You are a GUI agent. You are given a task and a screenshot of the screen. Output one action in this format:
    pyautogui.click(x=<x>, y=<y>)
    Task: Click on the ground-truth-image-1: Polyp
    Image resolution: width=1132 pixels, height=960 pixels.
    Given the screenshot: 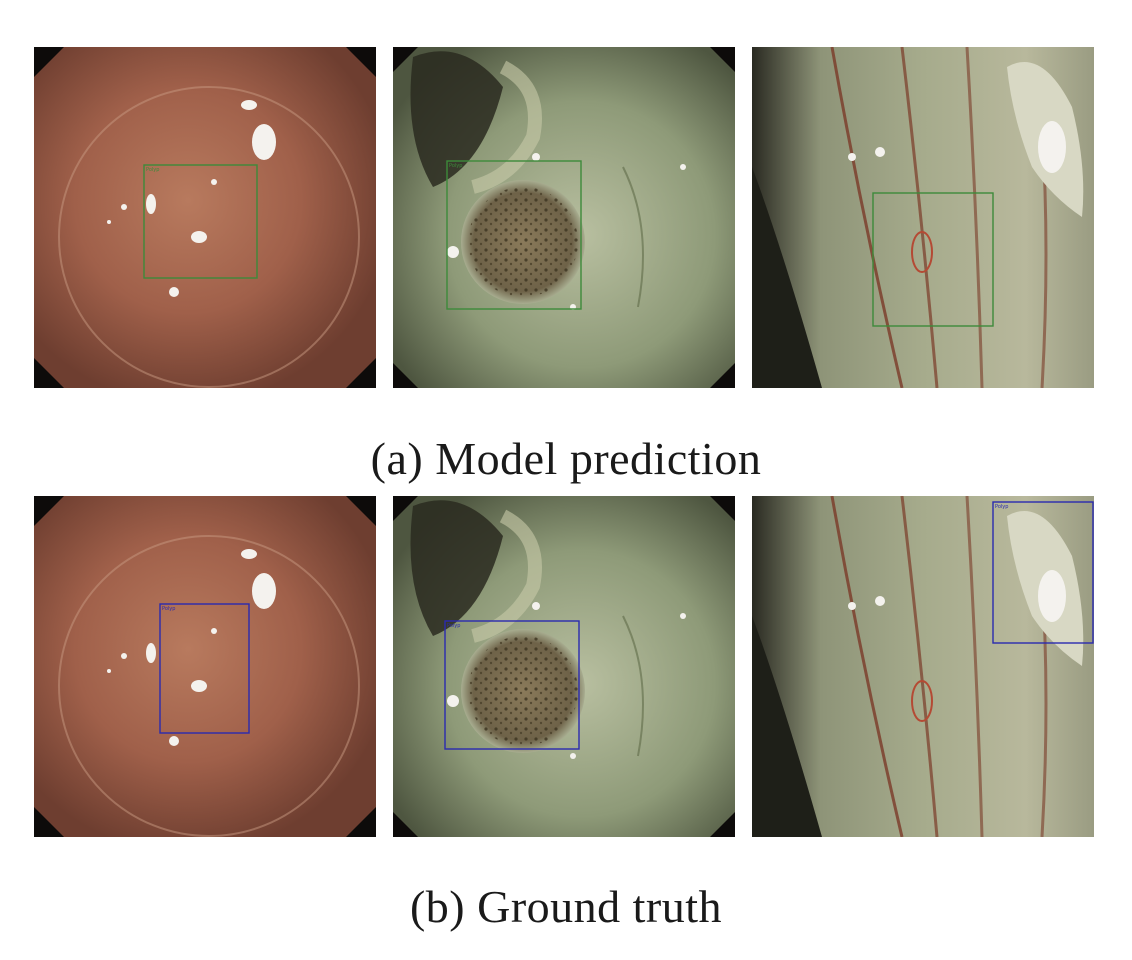 What is the action you would take?
    pyautogui.click(x=205, y=666)
    